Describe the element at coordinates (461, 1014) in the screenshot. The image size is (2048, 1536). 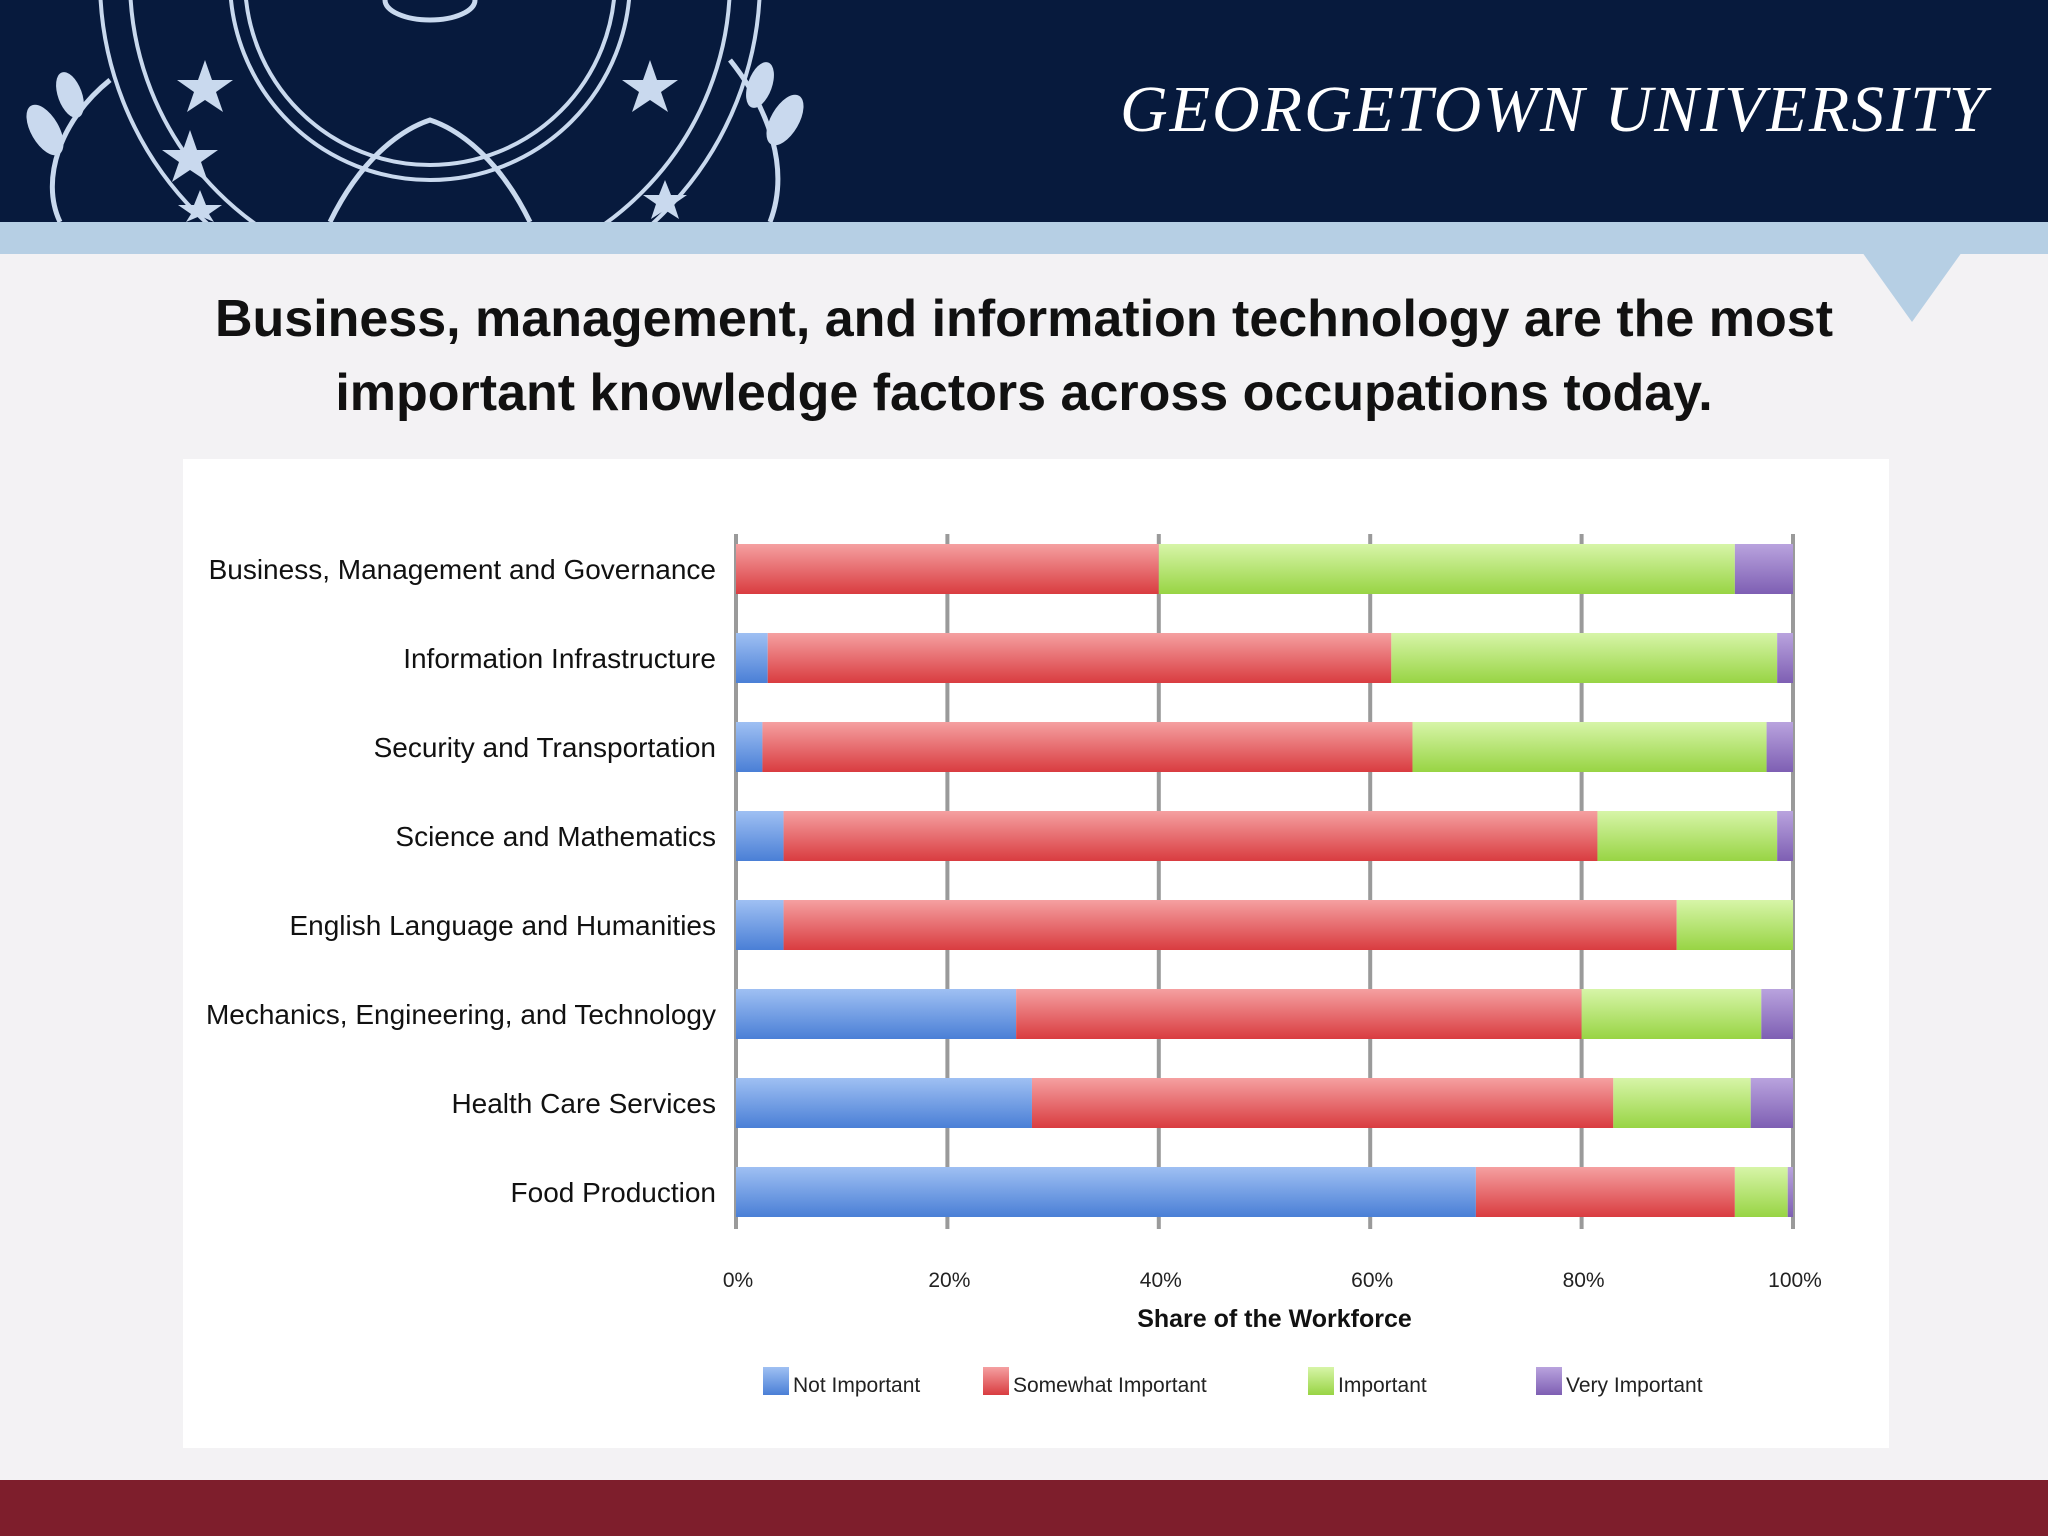
I see `category-label: Mechanics, Engineering, and Technology` at that location.